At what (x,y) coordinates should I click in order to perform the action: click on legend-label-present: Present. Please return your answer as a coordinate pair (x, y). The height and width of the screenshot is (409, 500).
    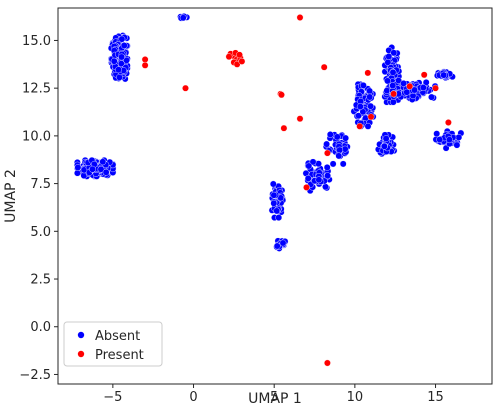
    Looking at the image, I should click on (119, 355).